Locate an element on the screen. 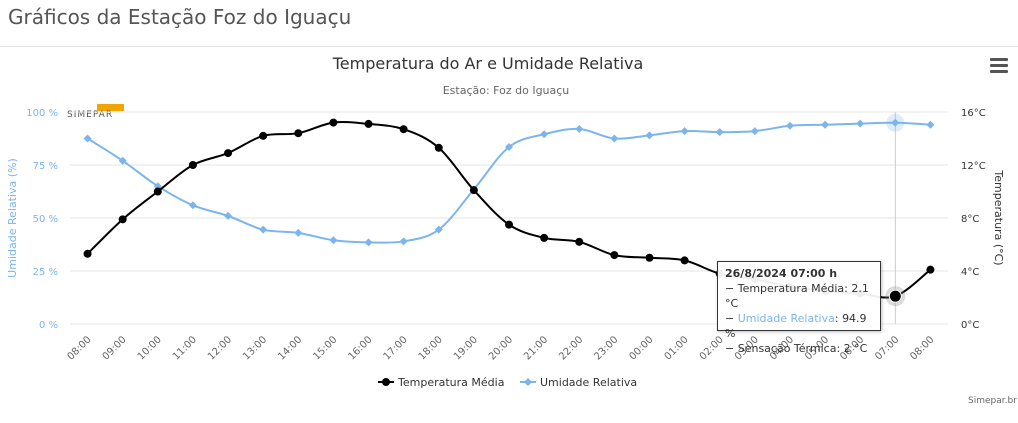 This screenshot has height=423, width=1018. credit-link: Simepar.br is located at coordinates (992, 401).